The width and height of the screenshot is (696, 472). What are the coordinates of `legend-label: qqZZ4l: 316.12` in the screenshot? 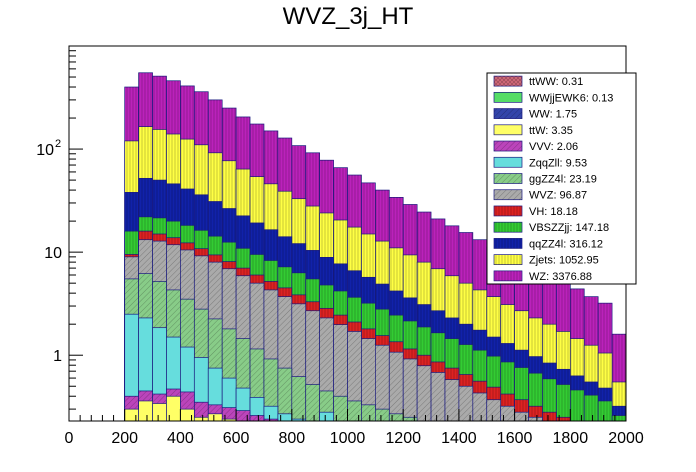 It's located at (566, 244).